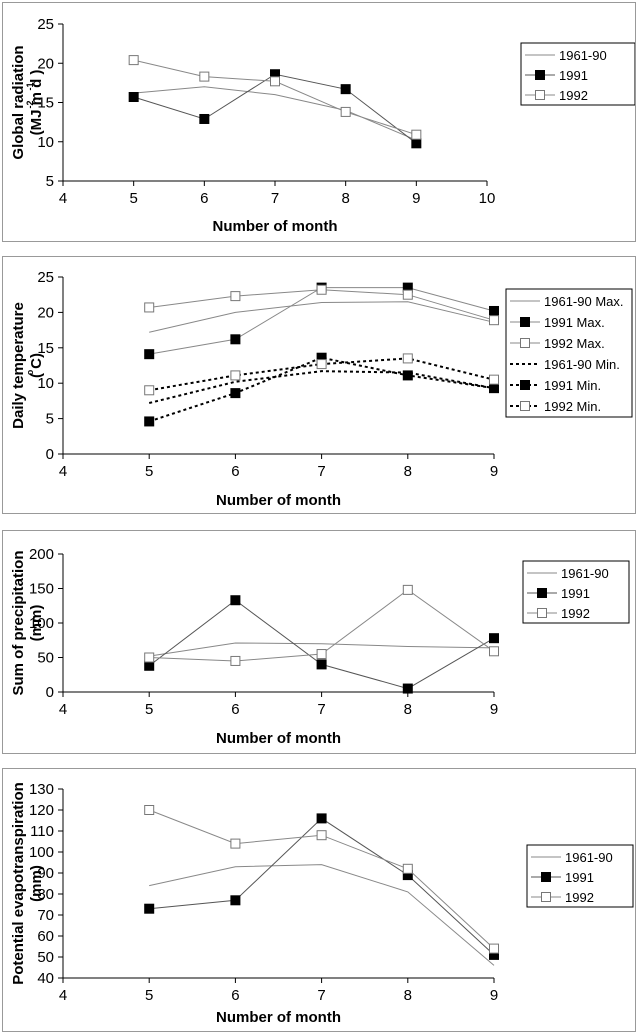 The width and height of the screenshot is (640, 1036). What do you see at coordinates (41, 589) in the screenshot?
I see `y-tick-label: 150` at bounding box center [41, 589].